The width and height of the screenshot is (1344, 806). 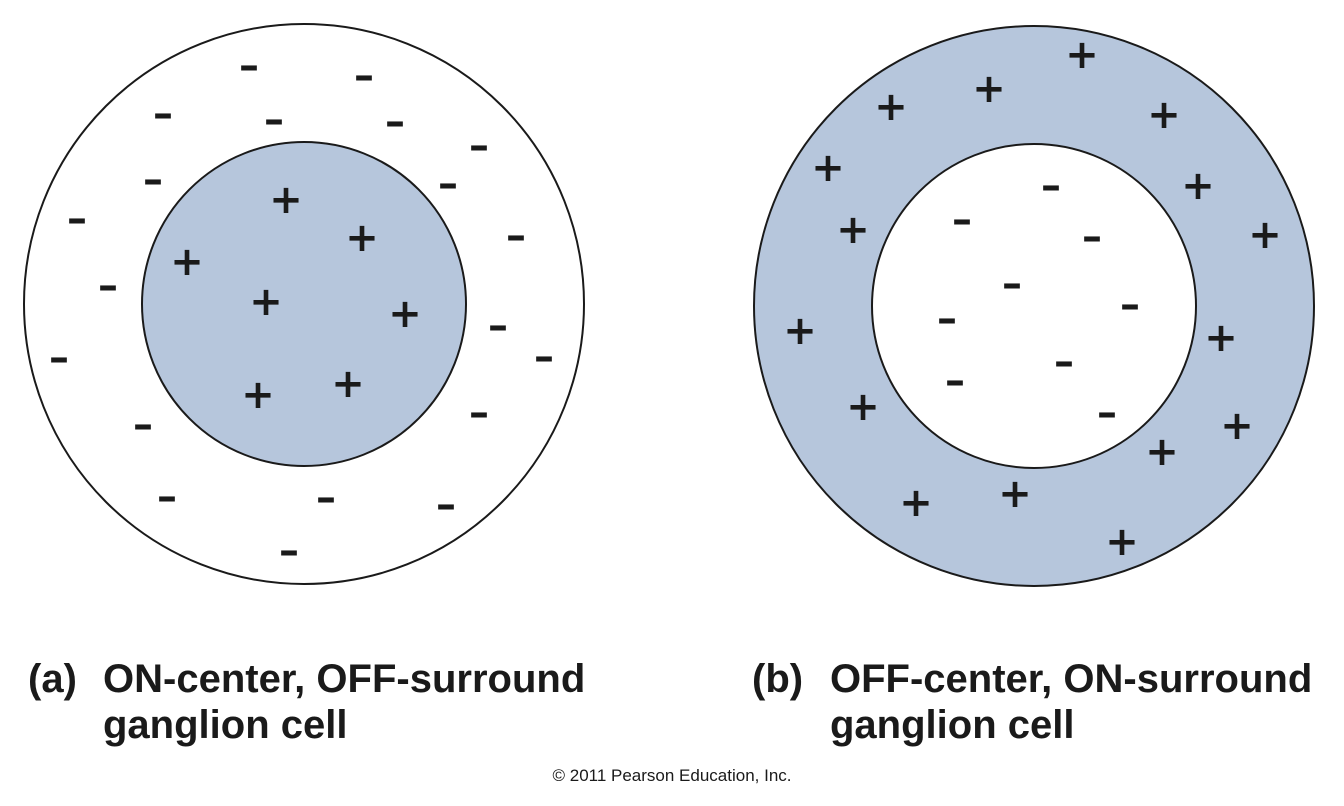 I want to click on panel-b-center-circle, so click(x=1034, y=306).